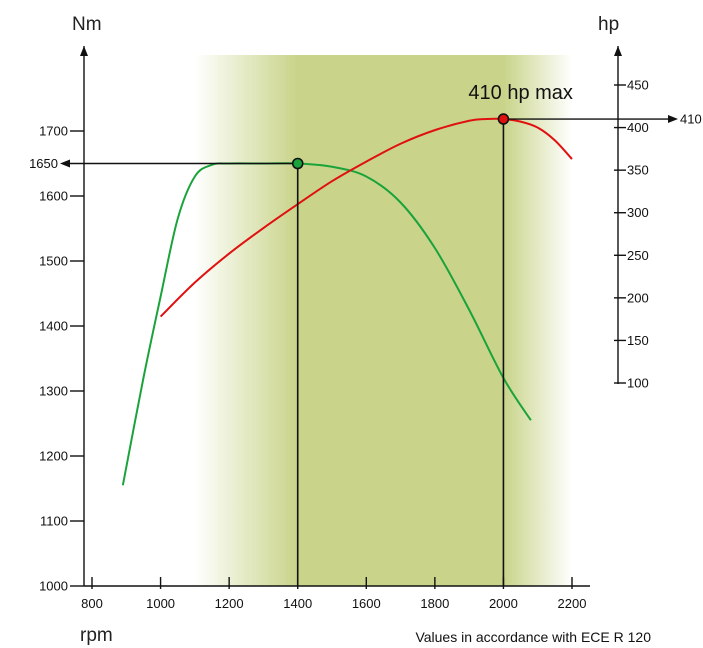  I want to click on right-tick-label: 250, so click(638, 255).